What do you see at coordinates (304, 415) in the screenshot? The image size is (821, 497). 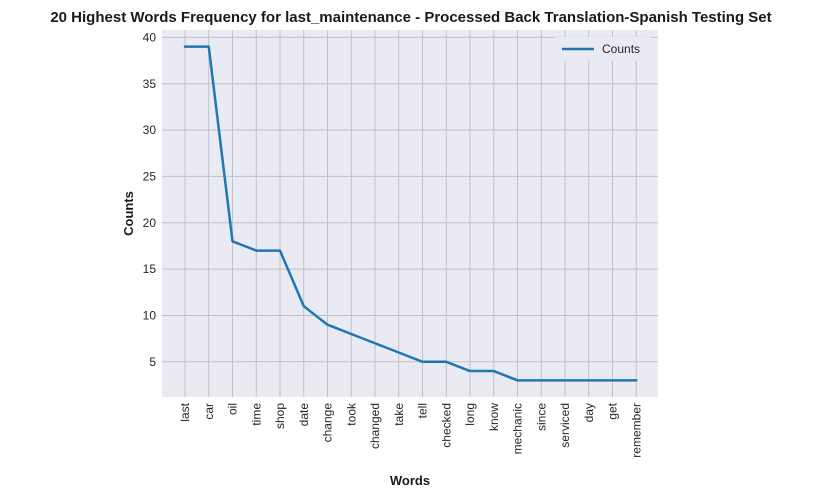 I see `x-tick-label: date` at bounding box center [304, 415].